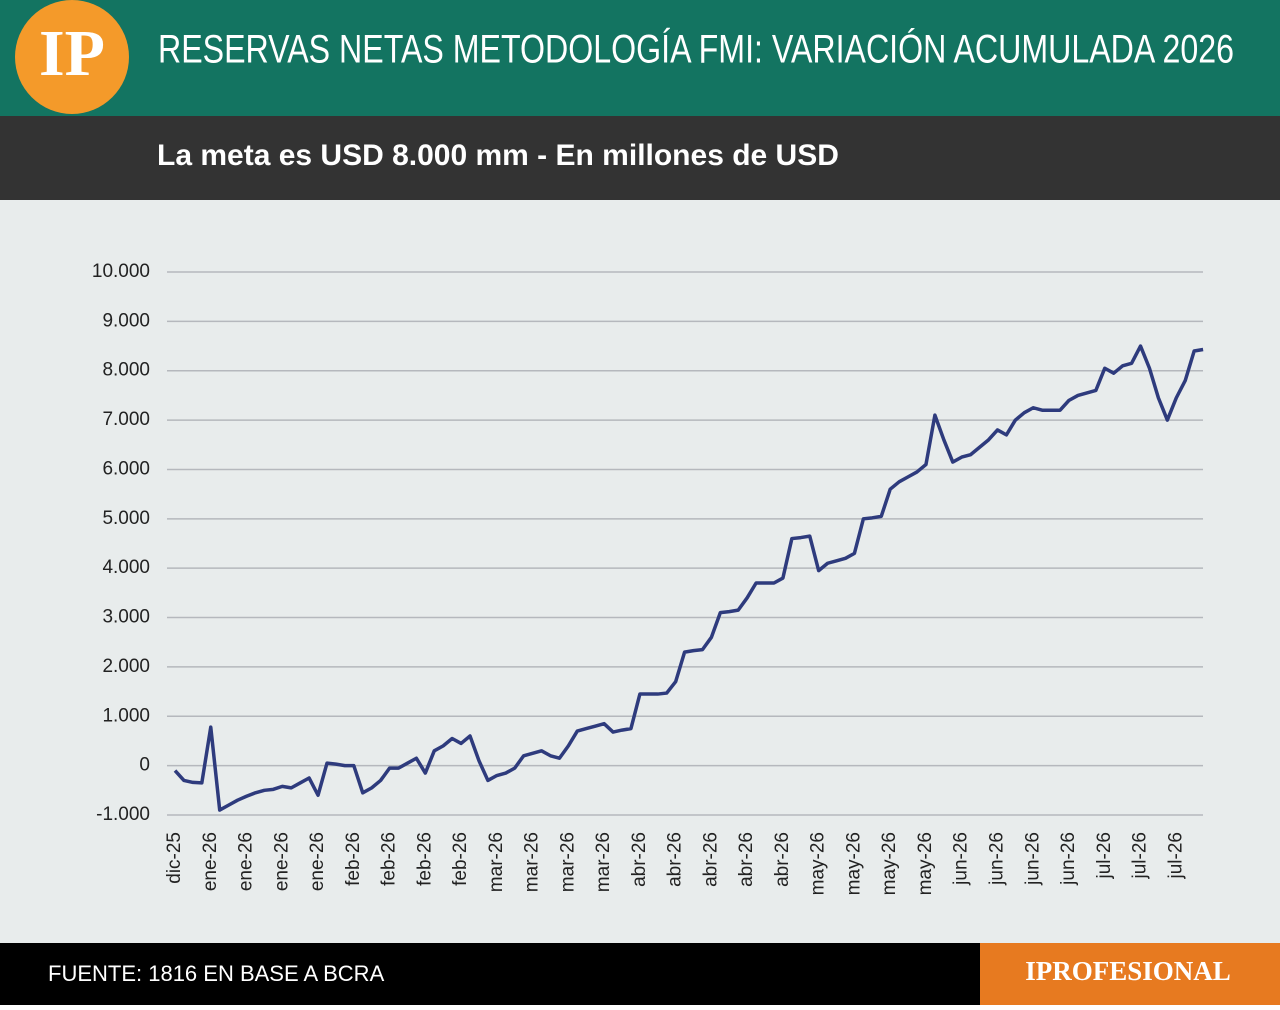 The height and width of the screenshot is (1010, 1280). What do you see at coordinates (126, 320) in the screenshot?
I see `y-tick-label: 9.000` at bounding box center [126, 320].